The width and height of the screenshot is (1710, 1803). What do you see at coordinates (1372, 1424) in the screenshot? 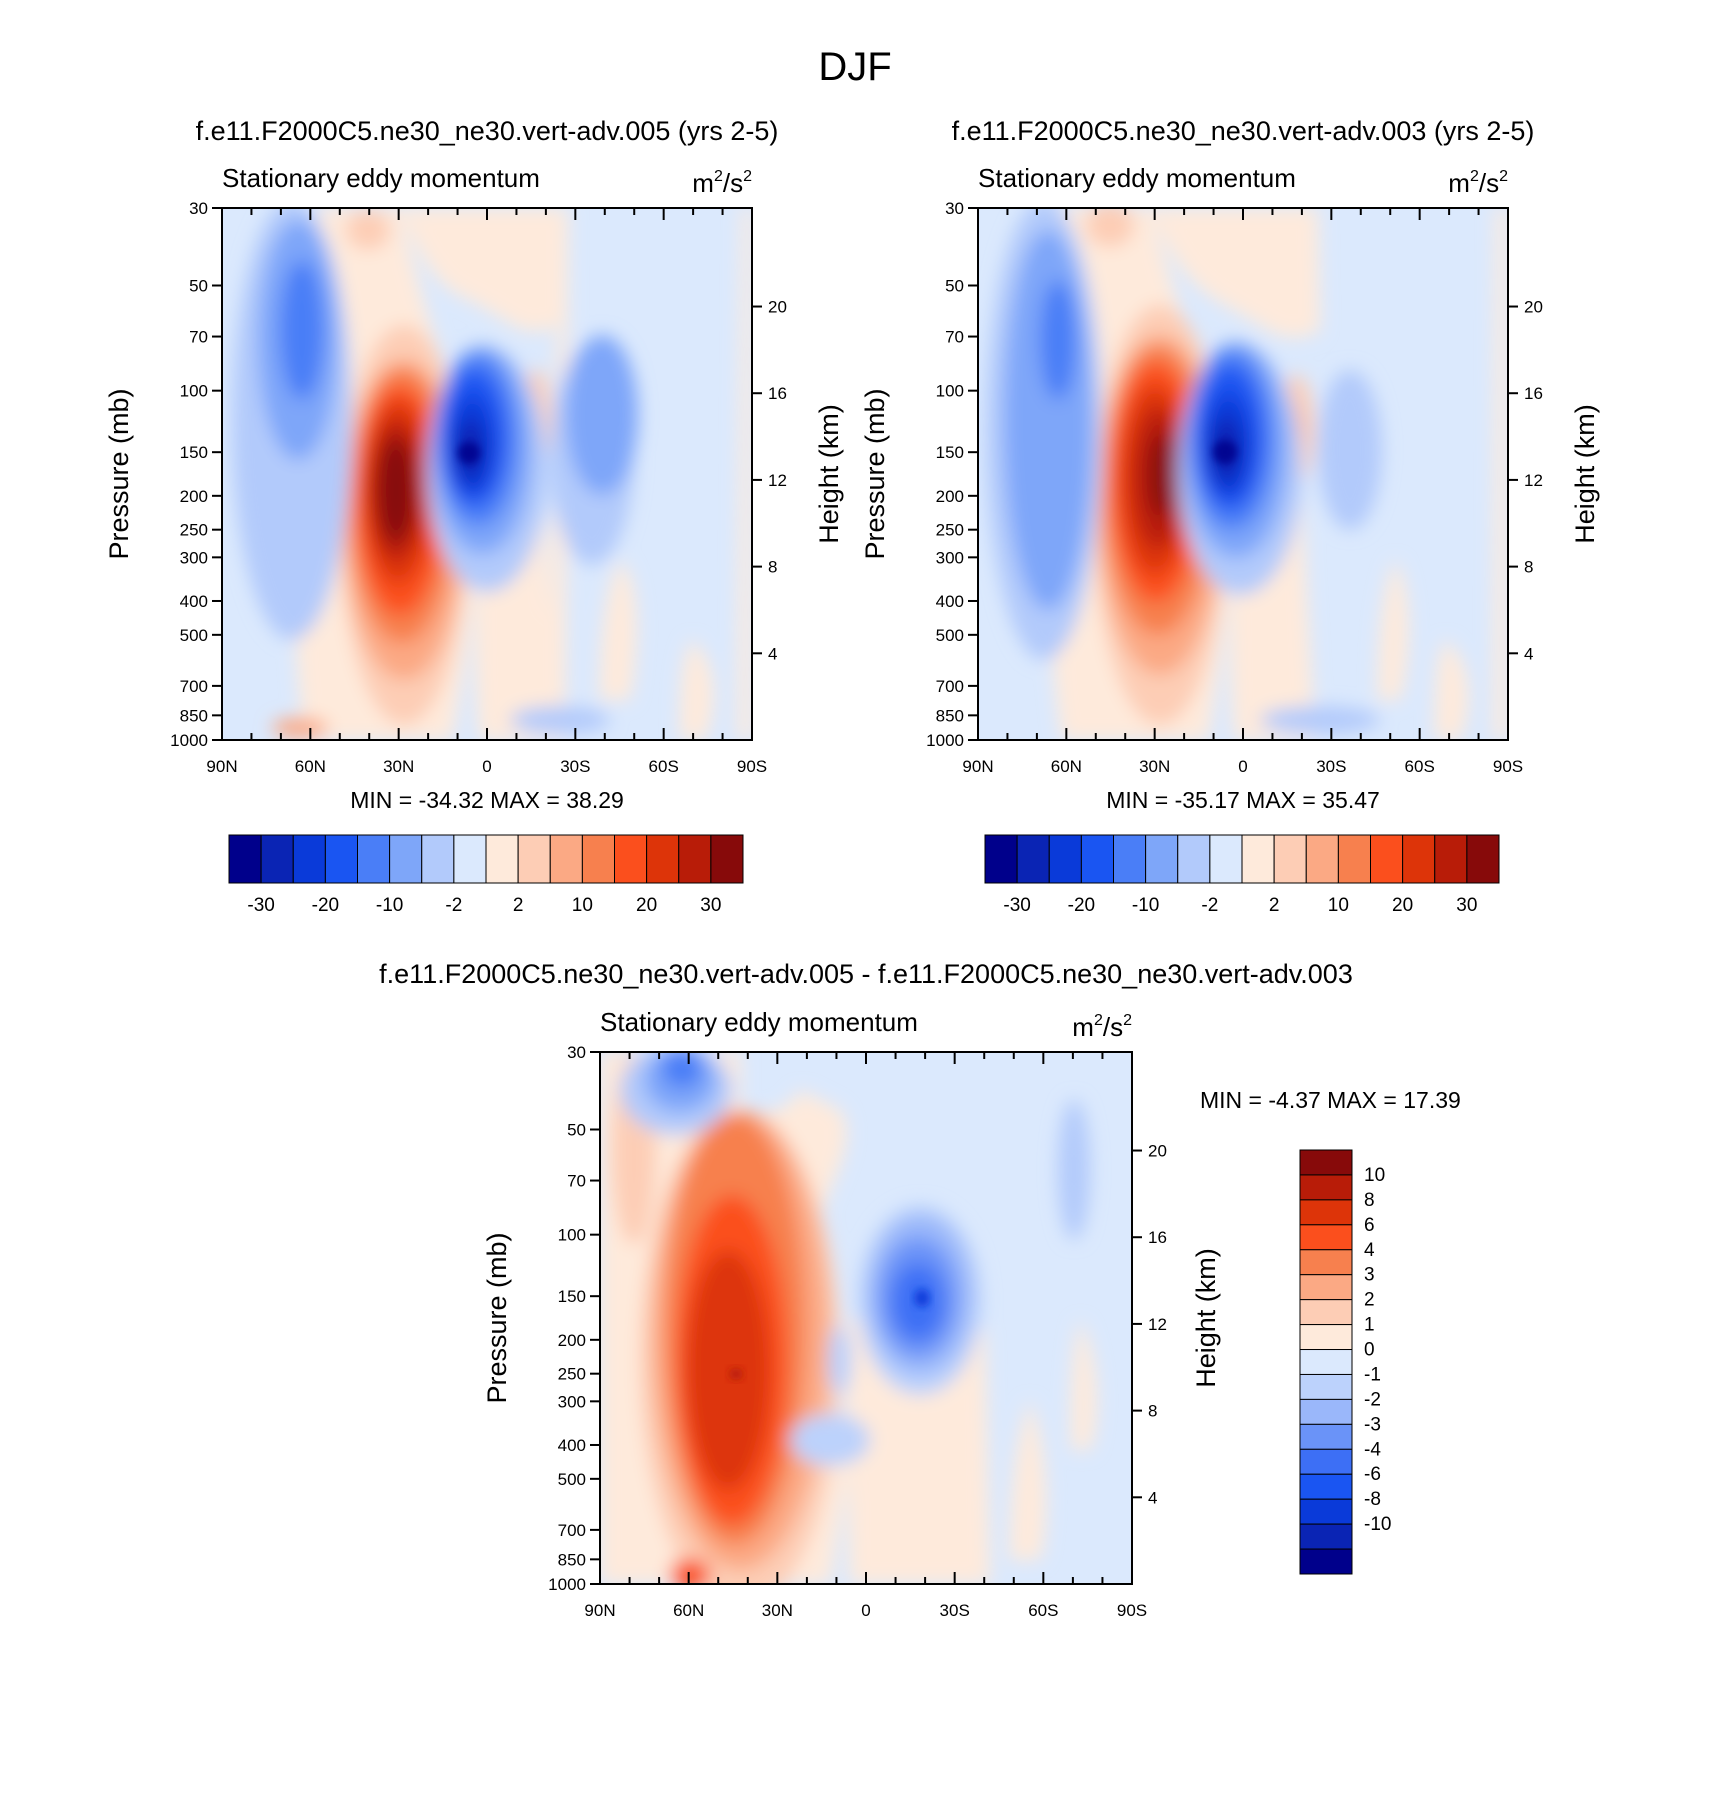
I see `colorbar-label: -3` at bounding box center [1372, 1424].